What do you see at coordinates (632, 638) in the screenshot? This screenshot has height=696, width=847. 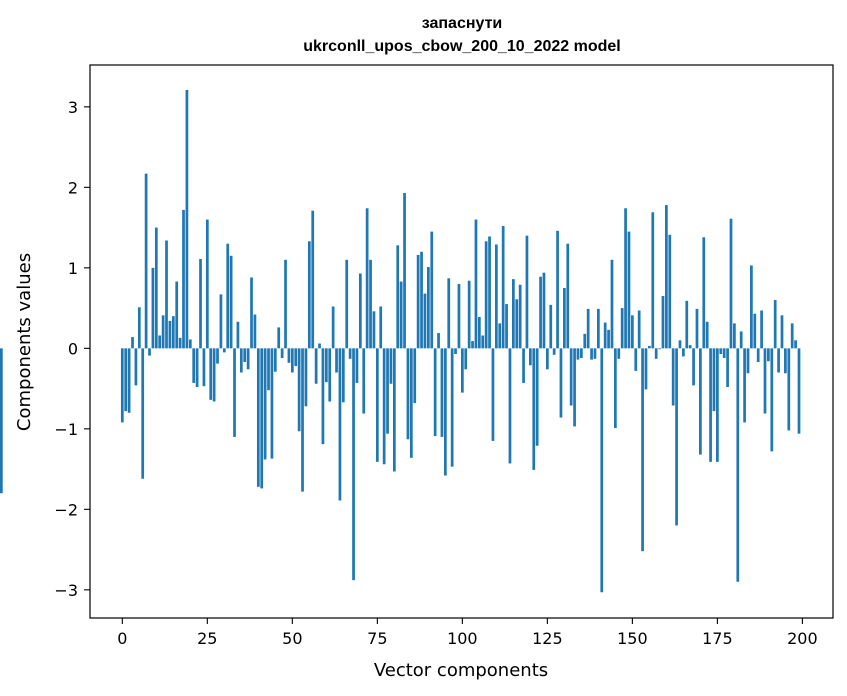 I see `x-tick-label: 150` at bounding box center [632, 638].